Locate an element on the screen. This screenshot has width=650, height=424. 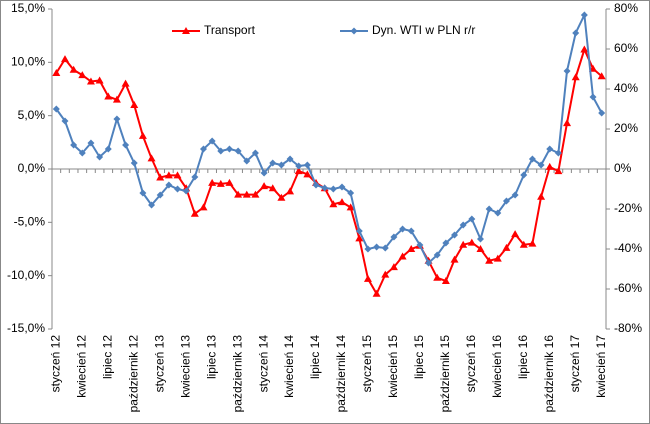
y-tick-label: 15,0% is located at coordinates (28, 8).